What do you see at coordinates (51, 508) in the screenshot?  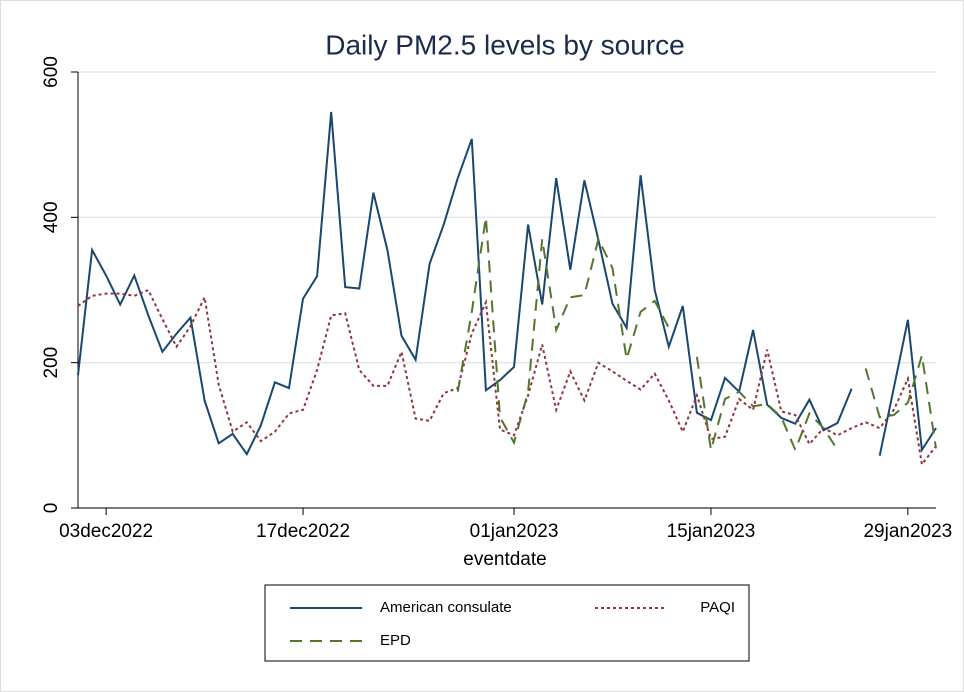 I see `y-tick-label: 0` at bounding box center [51, 508].